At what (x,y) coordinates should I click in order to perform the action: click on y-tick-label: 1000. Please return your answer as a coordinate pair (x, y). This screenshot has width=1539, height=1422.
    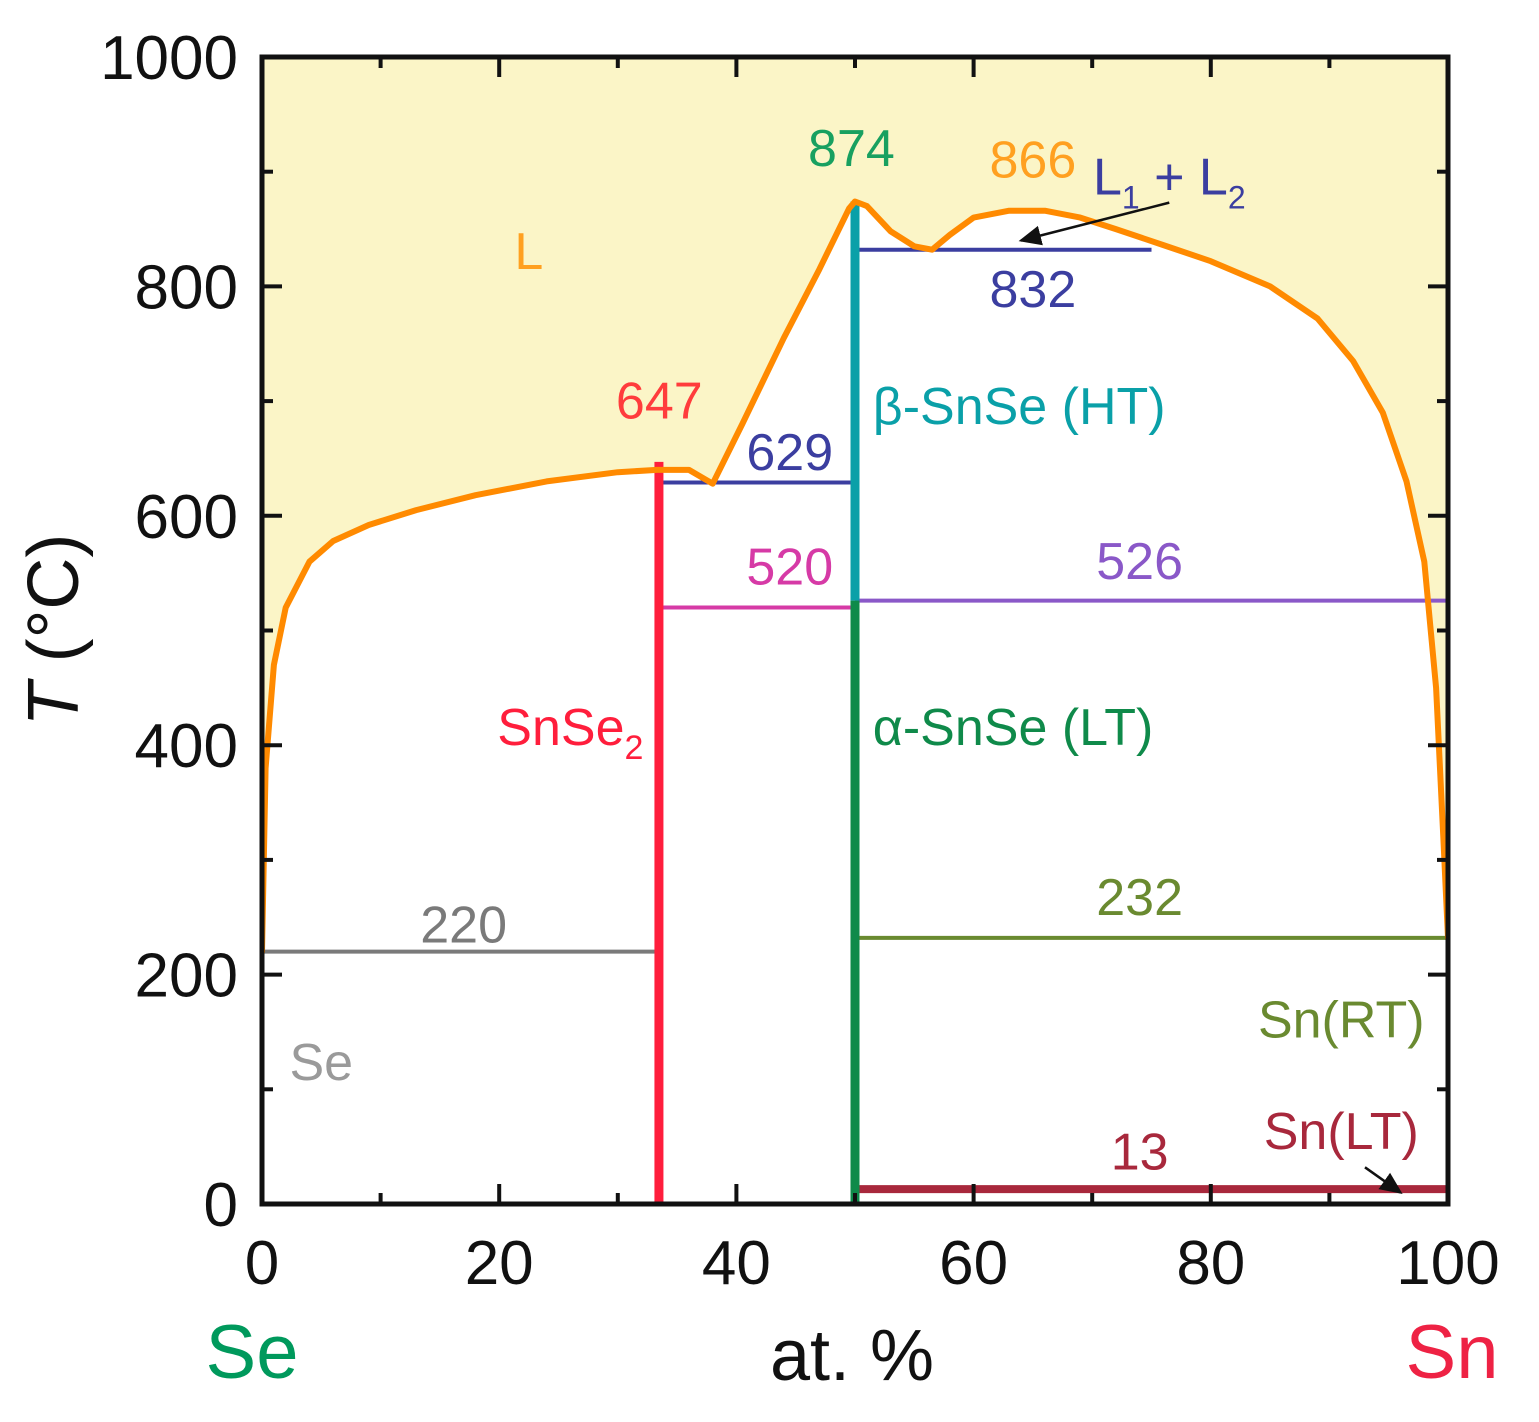
    Looking at the image, I should click on (169, 58).